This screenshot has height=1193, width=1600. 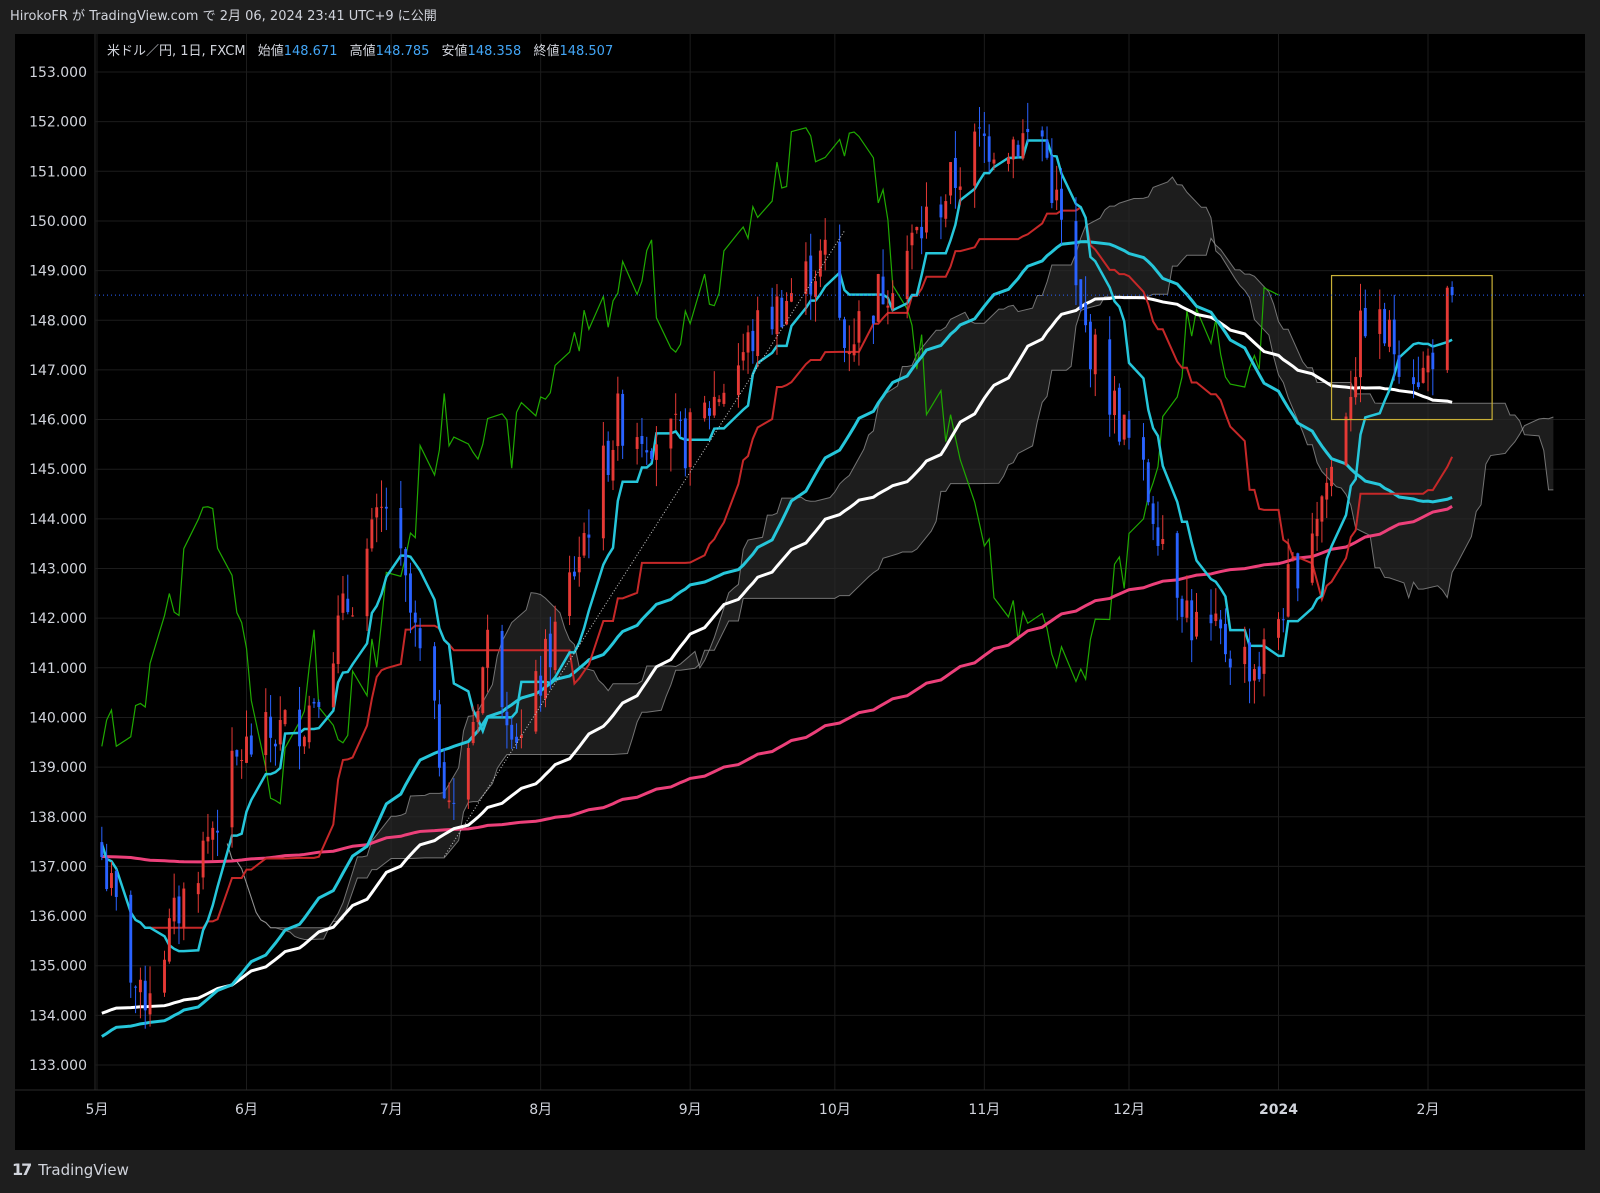 I want to click on y-tick-label: 153.000, so click(x=58, y=73).